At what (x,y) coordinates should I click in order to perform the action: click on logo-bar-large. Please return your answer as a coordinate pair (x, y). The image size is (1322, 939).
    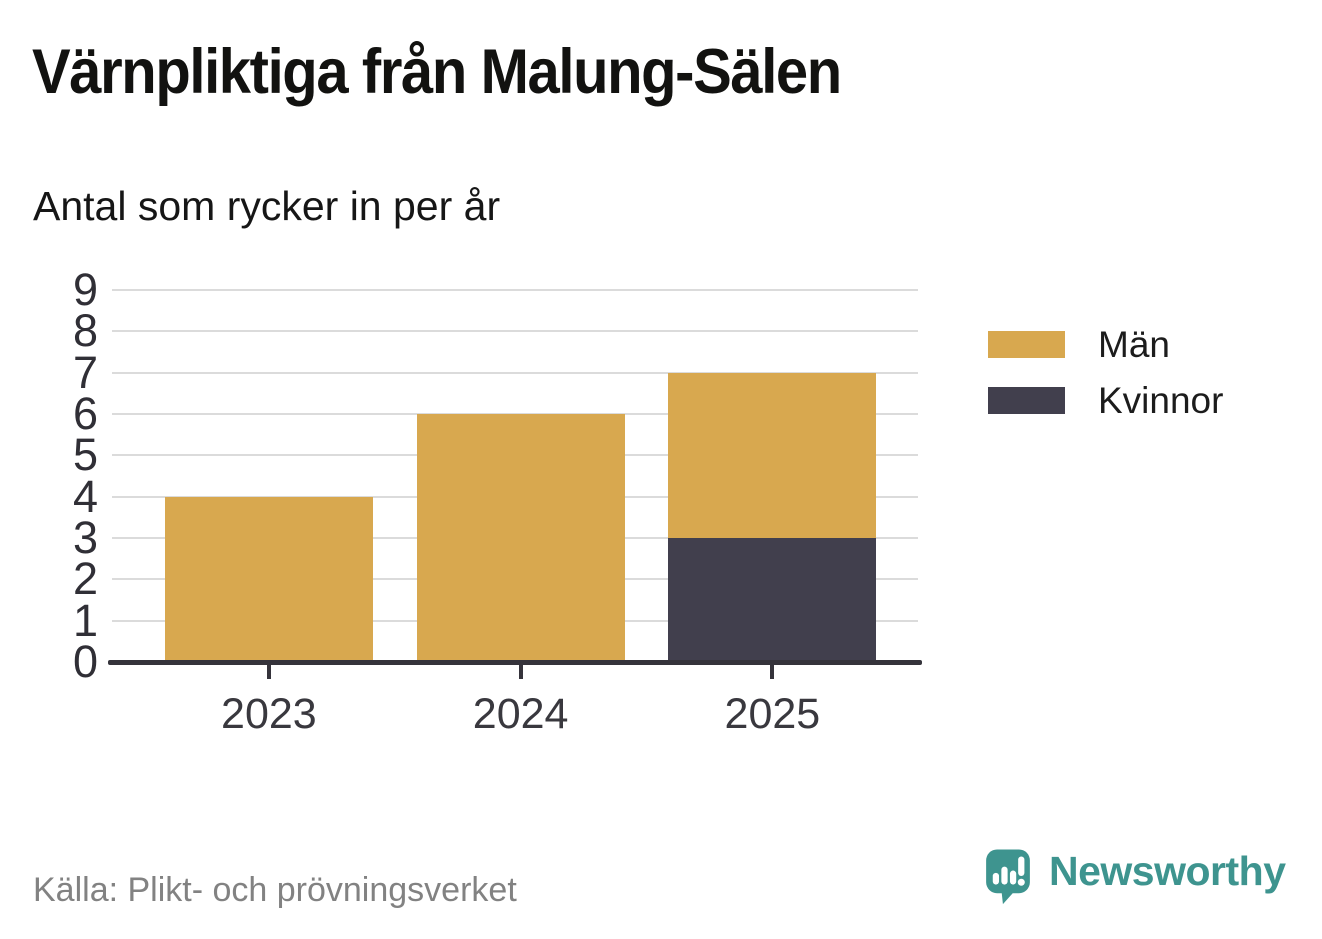
    Looking at the image, I should click on (1013, 877).